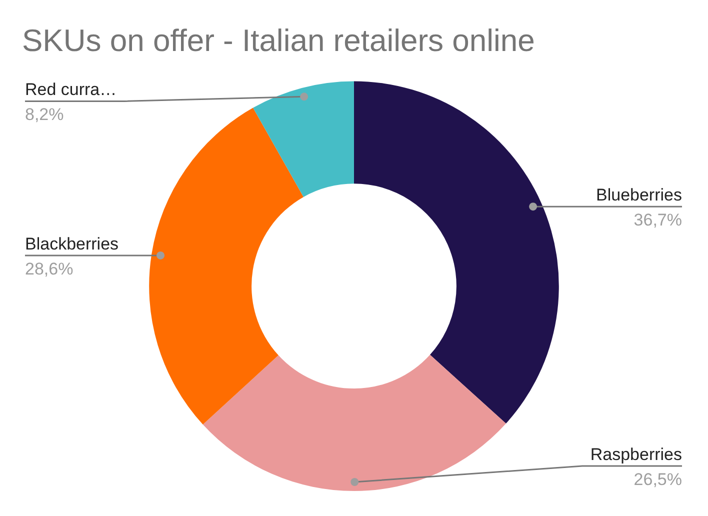 Image resolution: width=708 pixels, height=516 pixels. I want to click on data-label: 26,5%, so click(658, 479).